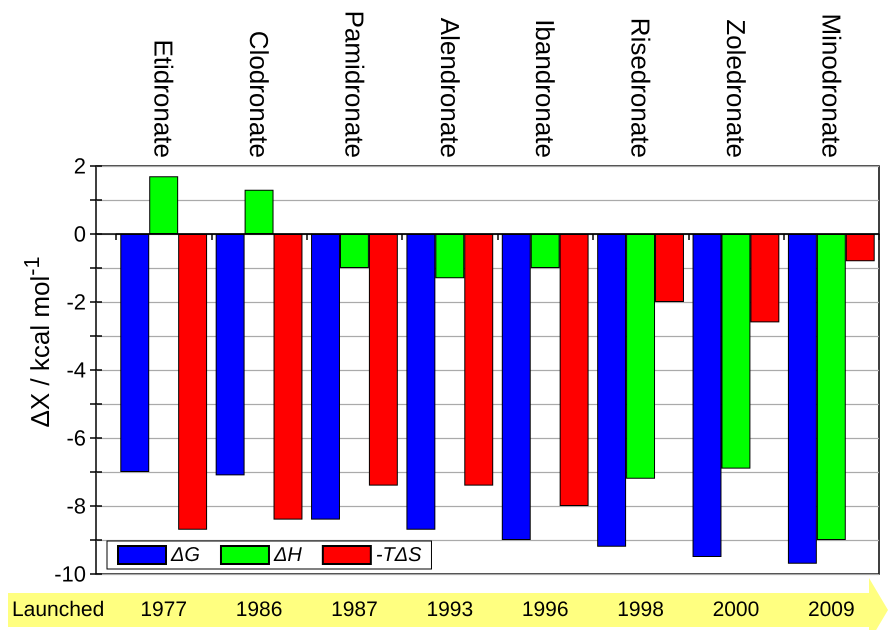 The image size is (888, 630). Describe the element at coordinates (545, 88) in the screenshot. I see `x-tick-label: Ibandronate` at that location.